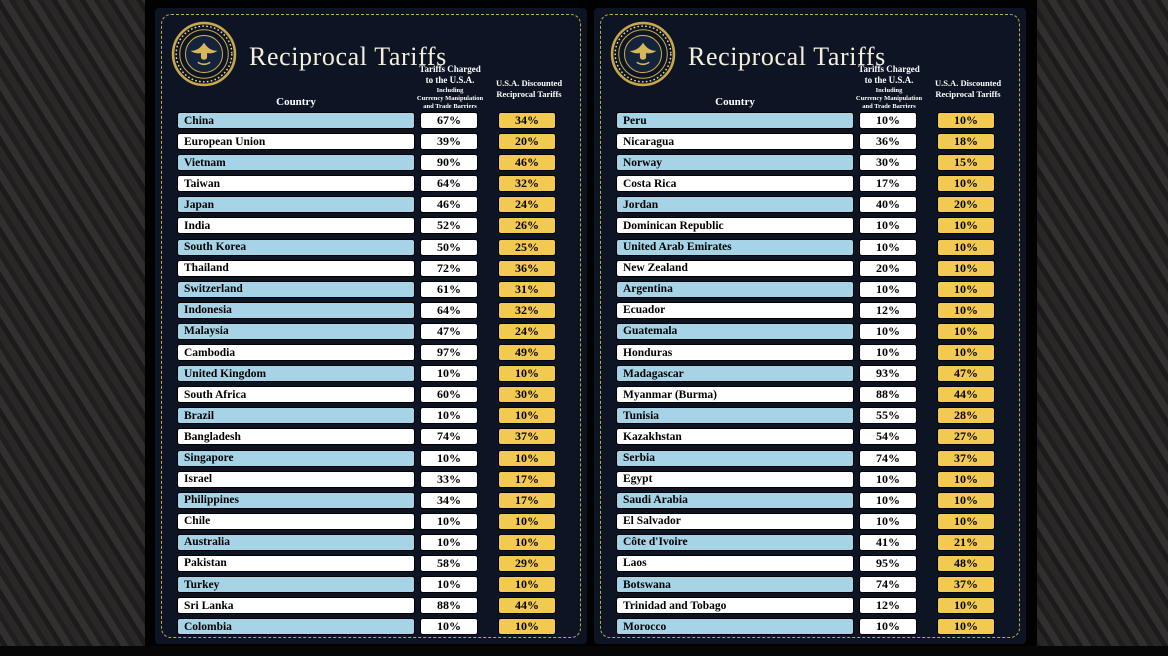 Image resolution: width=1168 pixels, height=656 pixels. What do you see at coordinates (449, 205) in the screenshot?
I see `charged-tariff-cell: 46%` at bounding box center [449, 205].